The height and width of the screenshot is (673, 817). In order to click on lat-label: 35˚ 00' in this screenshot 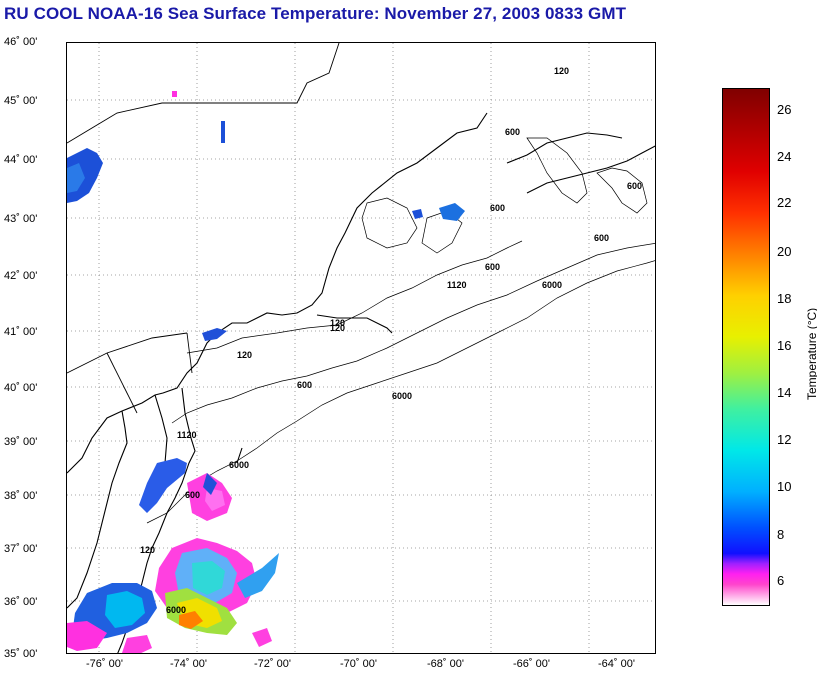, I will do `click(21, 654)`.